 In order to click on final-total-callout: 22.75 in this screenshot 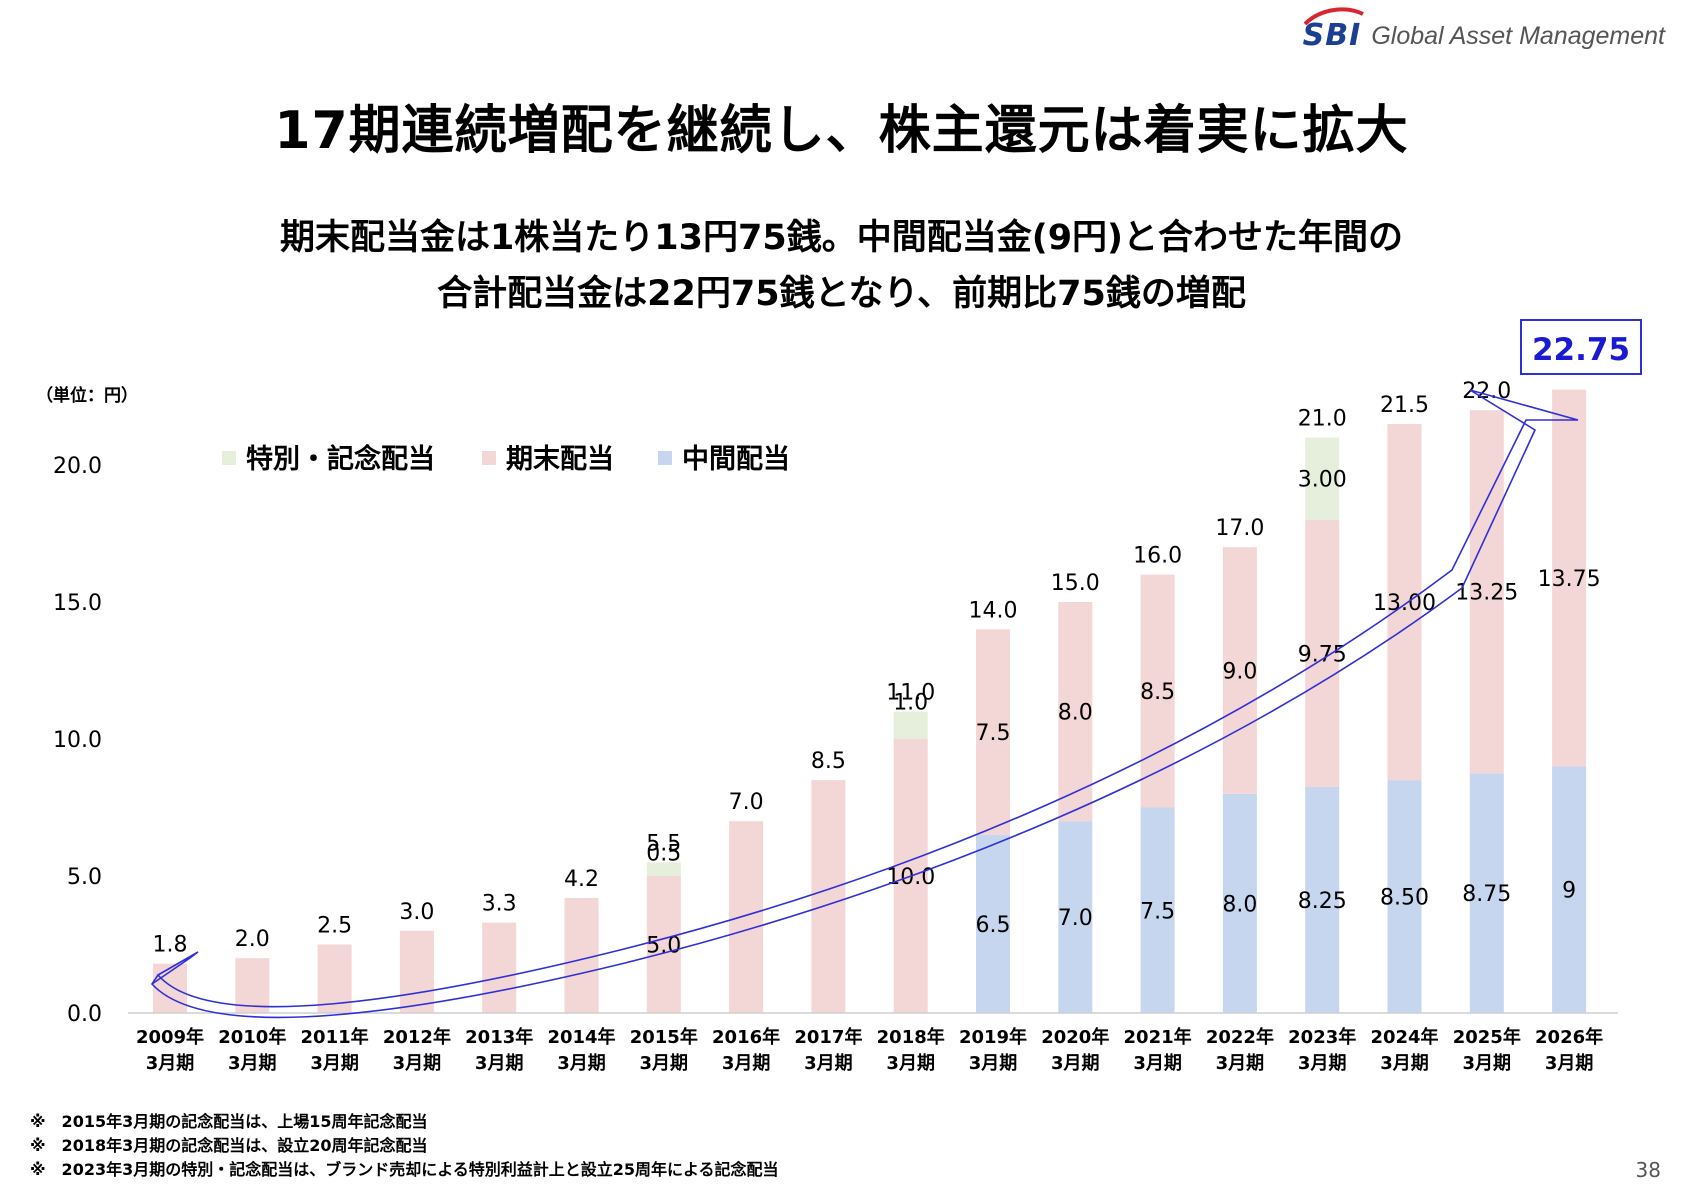, I will do `click(1581, 347)`.